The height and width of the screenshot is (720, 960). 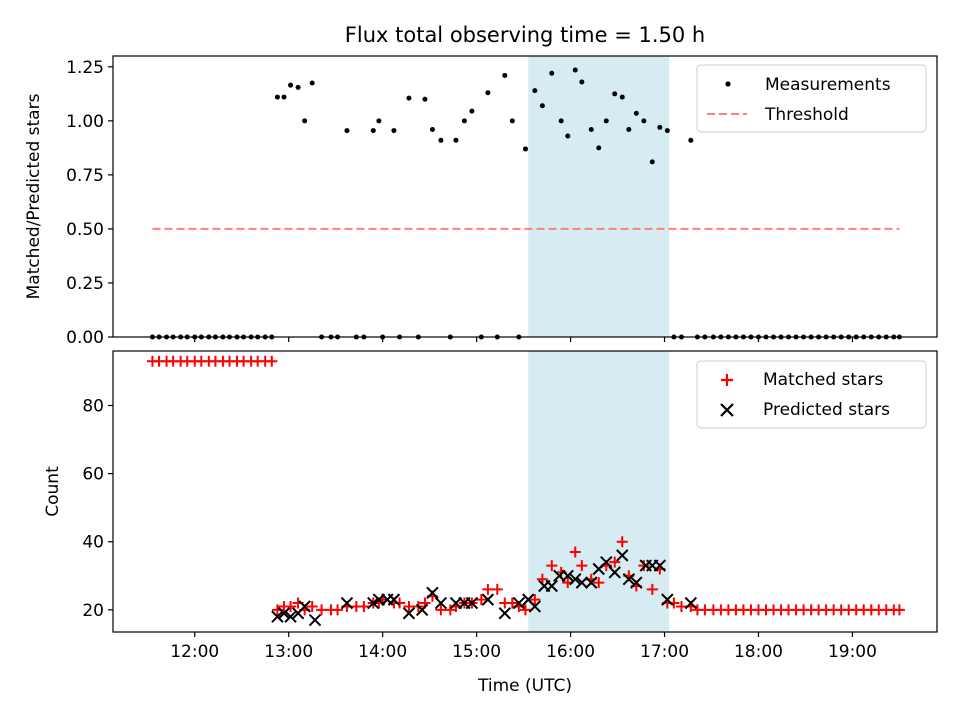 I want to click on measurements-legend-label: Measurements, so click(x=828, y=85).